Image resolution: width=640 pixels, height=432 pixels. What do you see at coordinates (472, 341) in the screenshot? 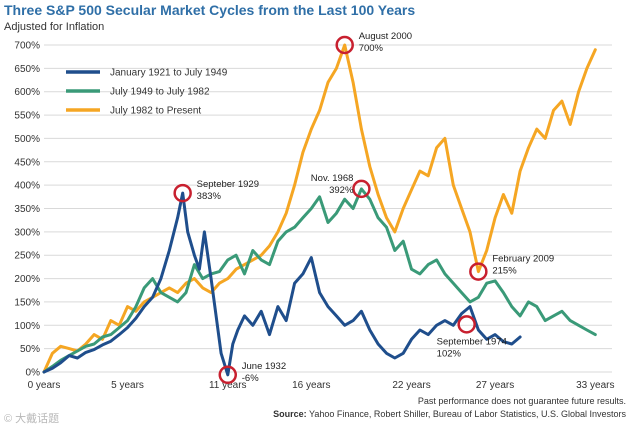
I see `annotation-label: September 1974` at bounding box center [472, 341].